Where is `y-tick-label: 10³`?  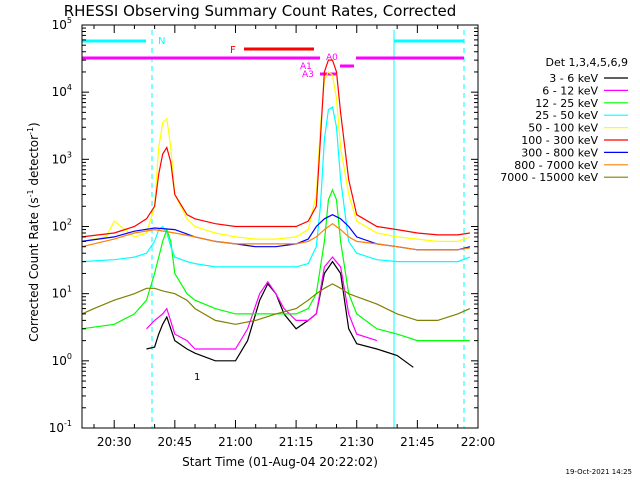
y-tick-label: 10³ is located at coordinates (62, 158).